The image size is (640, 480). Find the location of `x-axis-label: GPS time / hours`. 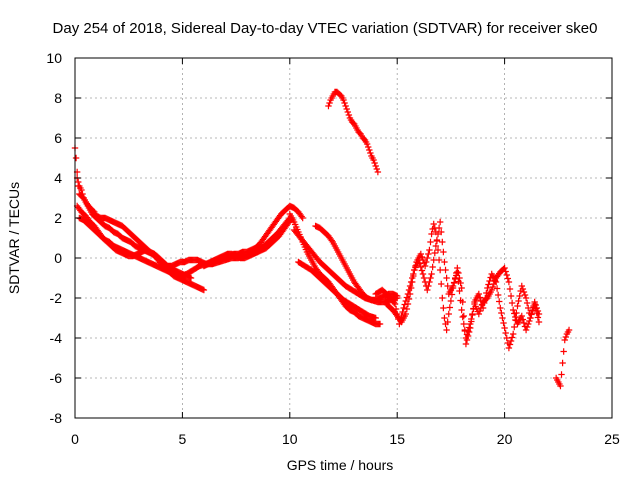

x-axis-label: GPS time / hours is located at coordinates (340, 465).